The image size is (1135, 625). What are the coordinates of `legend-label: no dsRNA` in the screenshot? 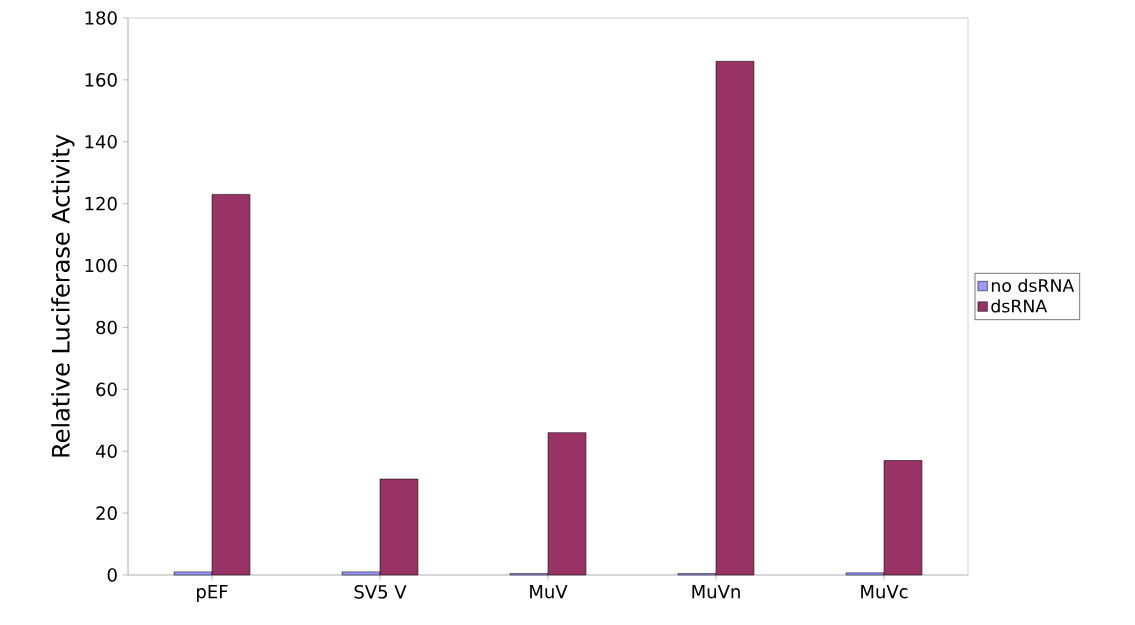 It's located at (1033, 285).